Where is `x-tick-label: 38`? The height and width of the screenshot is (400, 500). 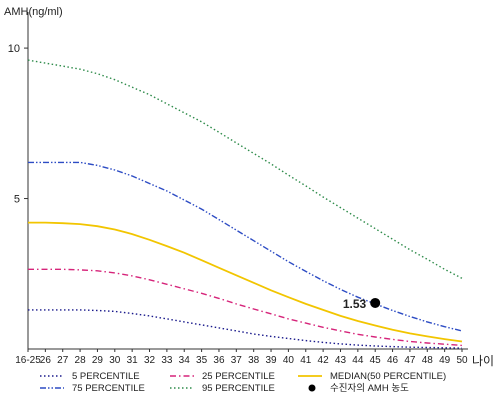 x-tick-label: 38 is located at coordinates (254, 360).